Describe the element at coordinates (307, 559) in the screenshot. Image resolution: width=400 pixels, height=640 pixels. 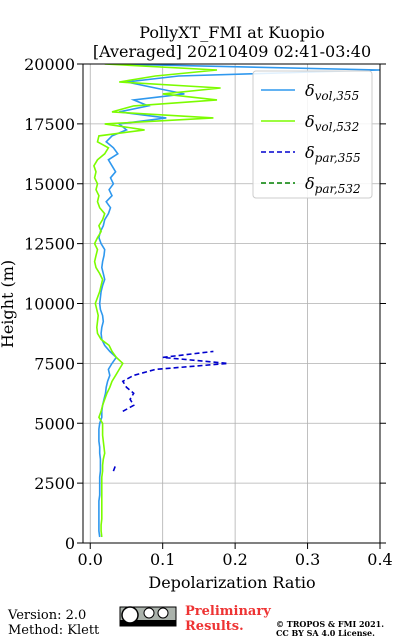
I see `x-tick-label: 0.3` at that location.